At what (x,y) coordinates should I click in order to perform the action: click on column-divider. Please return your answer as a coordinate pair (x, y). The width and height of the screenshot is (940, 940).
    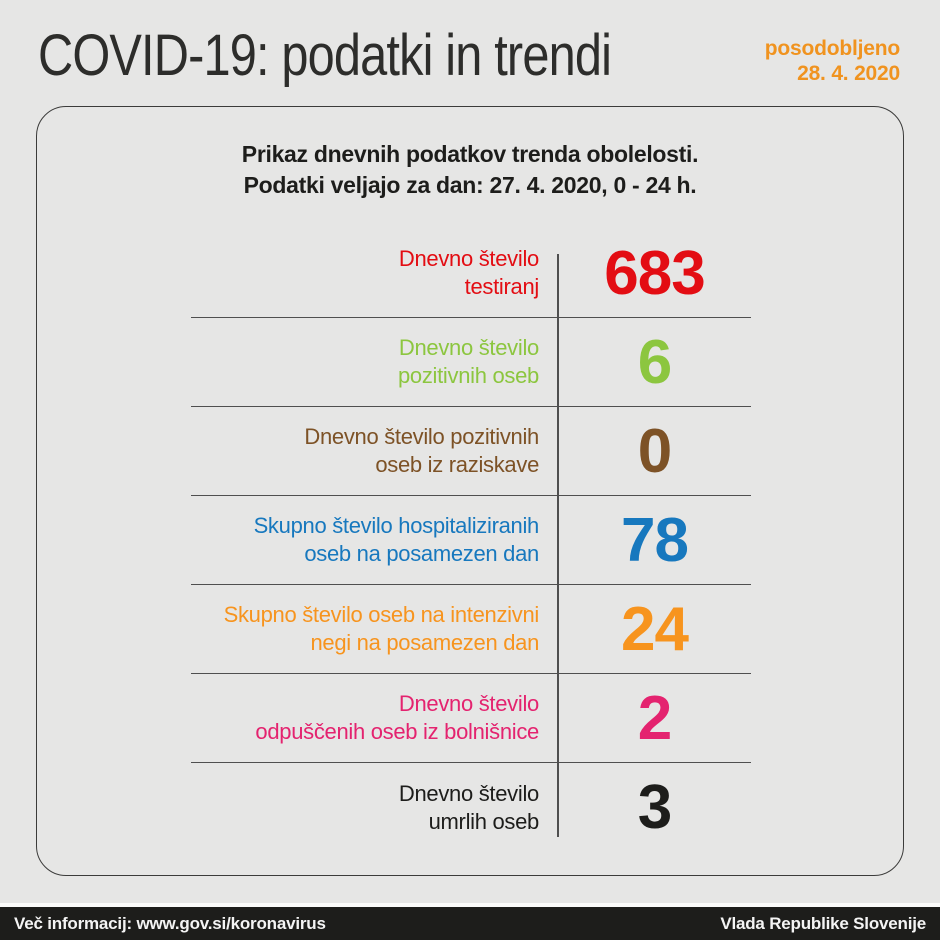
    Looking at the image, I should click on (558, 545).